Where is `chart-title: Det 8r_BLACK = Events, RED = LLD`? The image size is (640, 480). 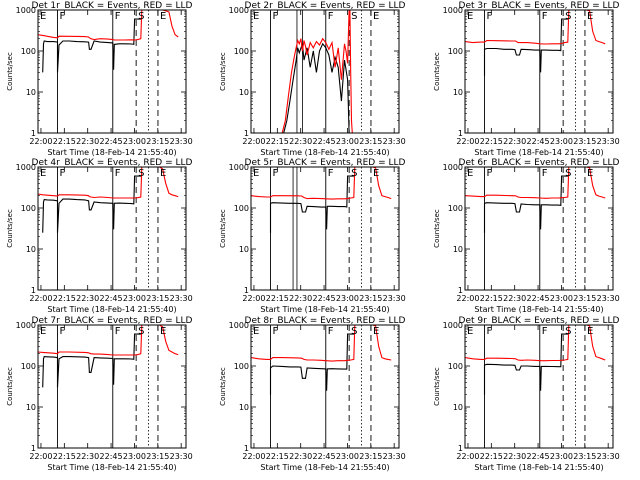 chart-title: Det 8r_BLACK = Events, RED = LLD is located at coordinates (325, 321).